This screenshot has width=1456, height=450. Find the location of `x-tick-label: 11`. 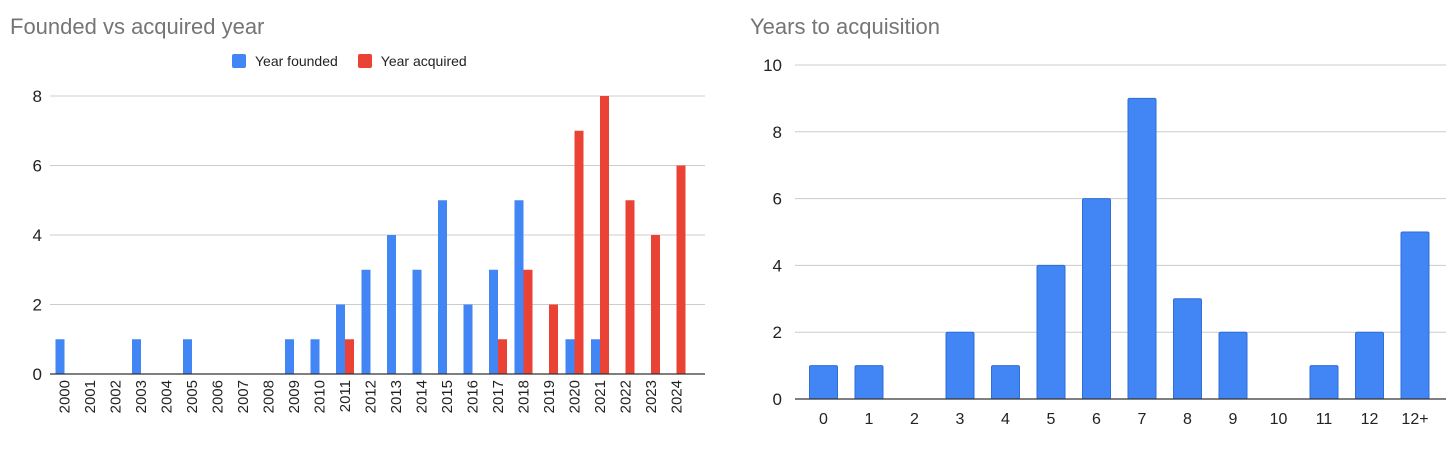

x-tick-label: 11 is located at coordinates (1324, 419).